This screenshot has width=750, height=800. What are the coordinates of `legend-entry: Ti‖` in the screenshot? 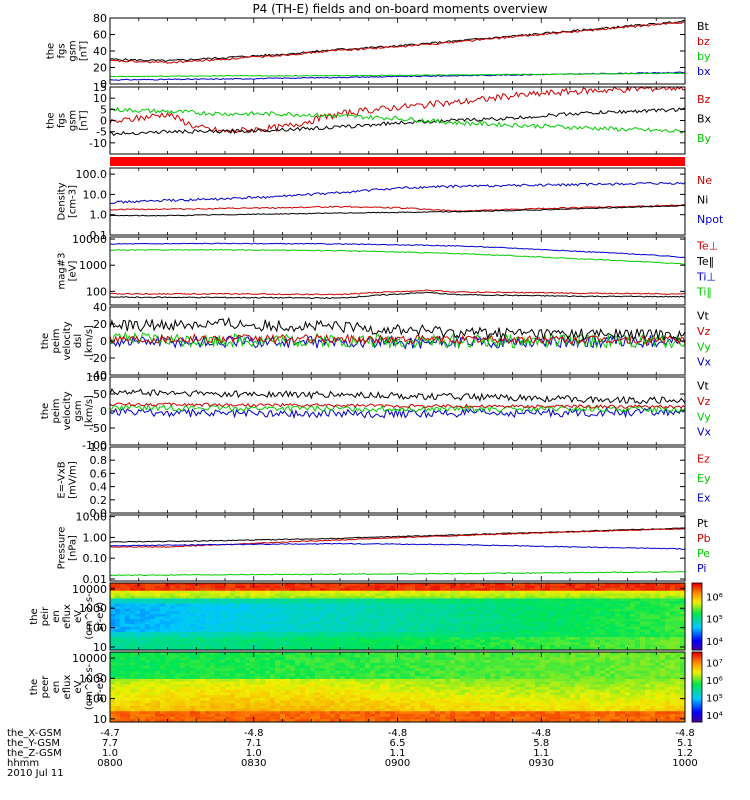 It's located at (704, 292).